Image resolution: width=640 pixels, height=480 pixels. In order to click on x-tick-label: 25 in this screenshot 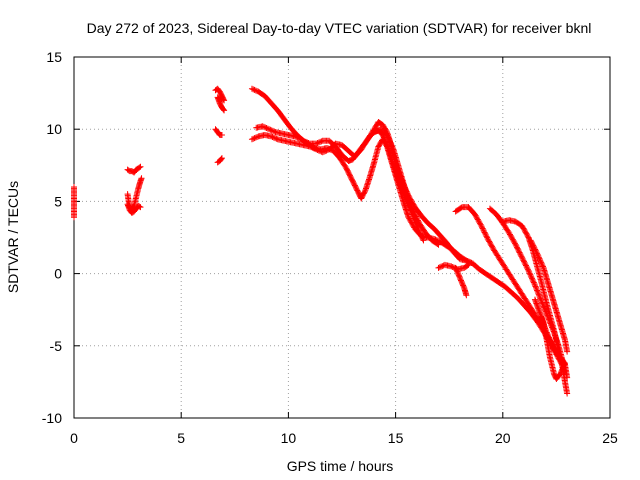, I will do `click(610, 438)`.